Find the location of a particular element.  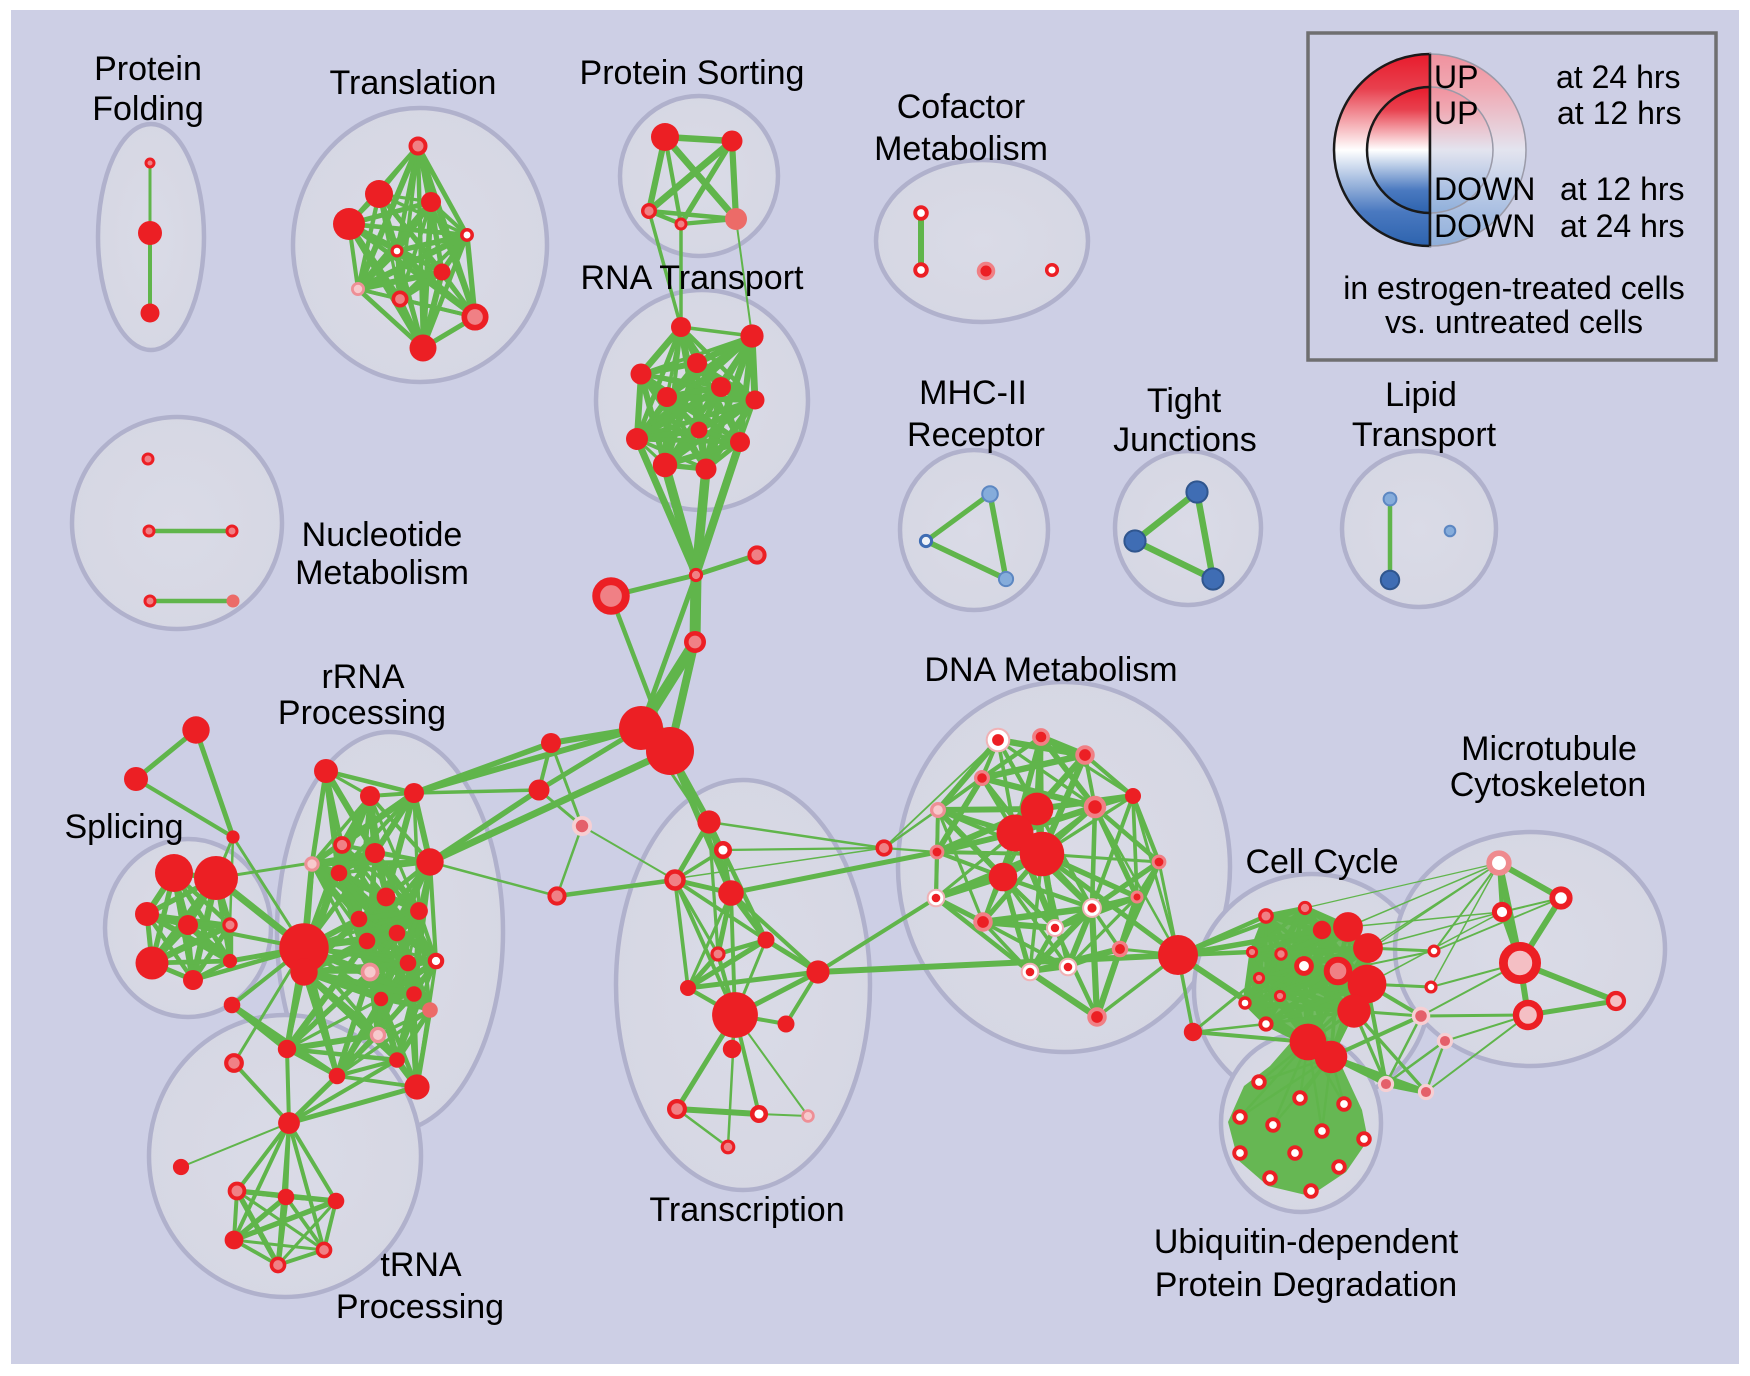

svg-text: Receptor is located at coordinates (976, 435).